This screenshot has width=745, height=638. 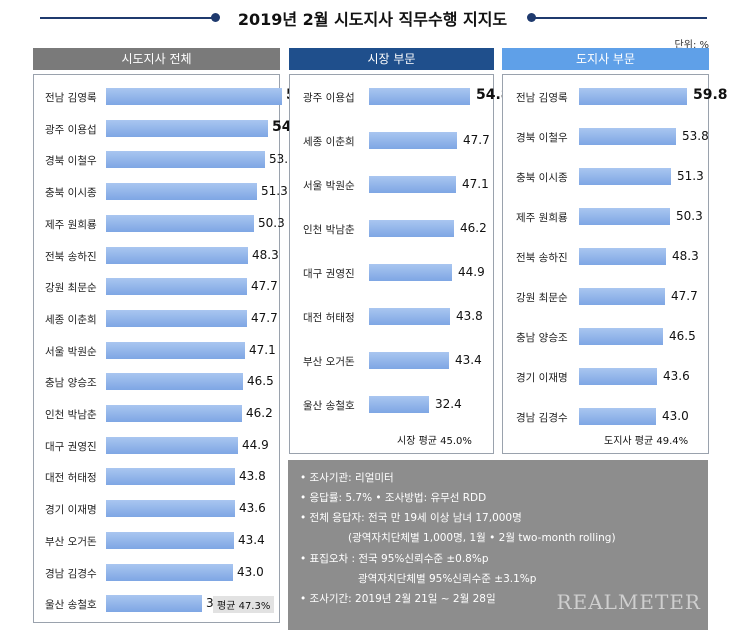 I want to click on category-label: 경기 이재명, so click(x=542, y=378).